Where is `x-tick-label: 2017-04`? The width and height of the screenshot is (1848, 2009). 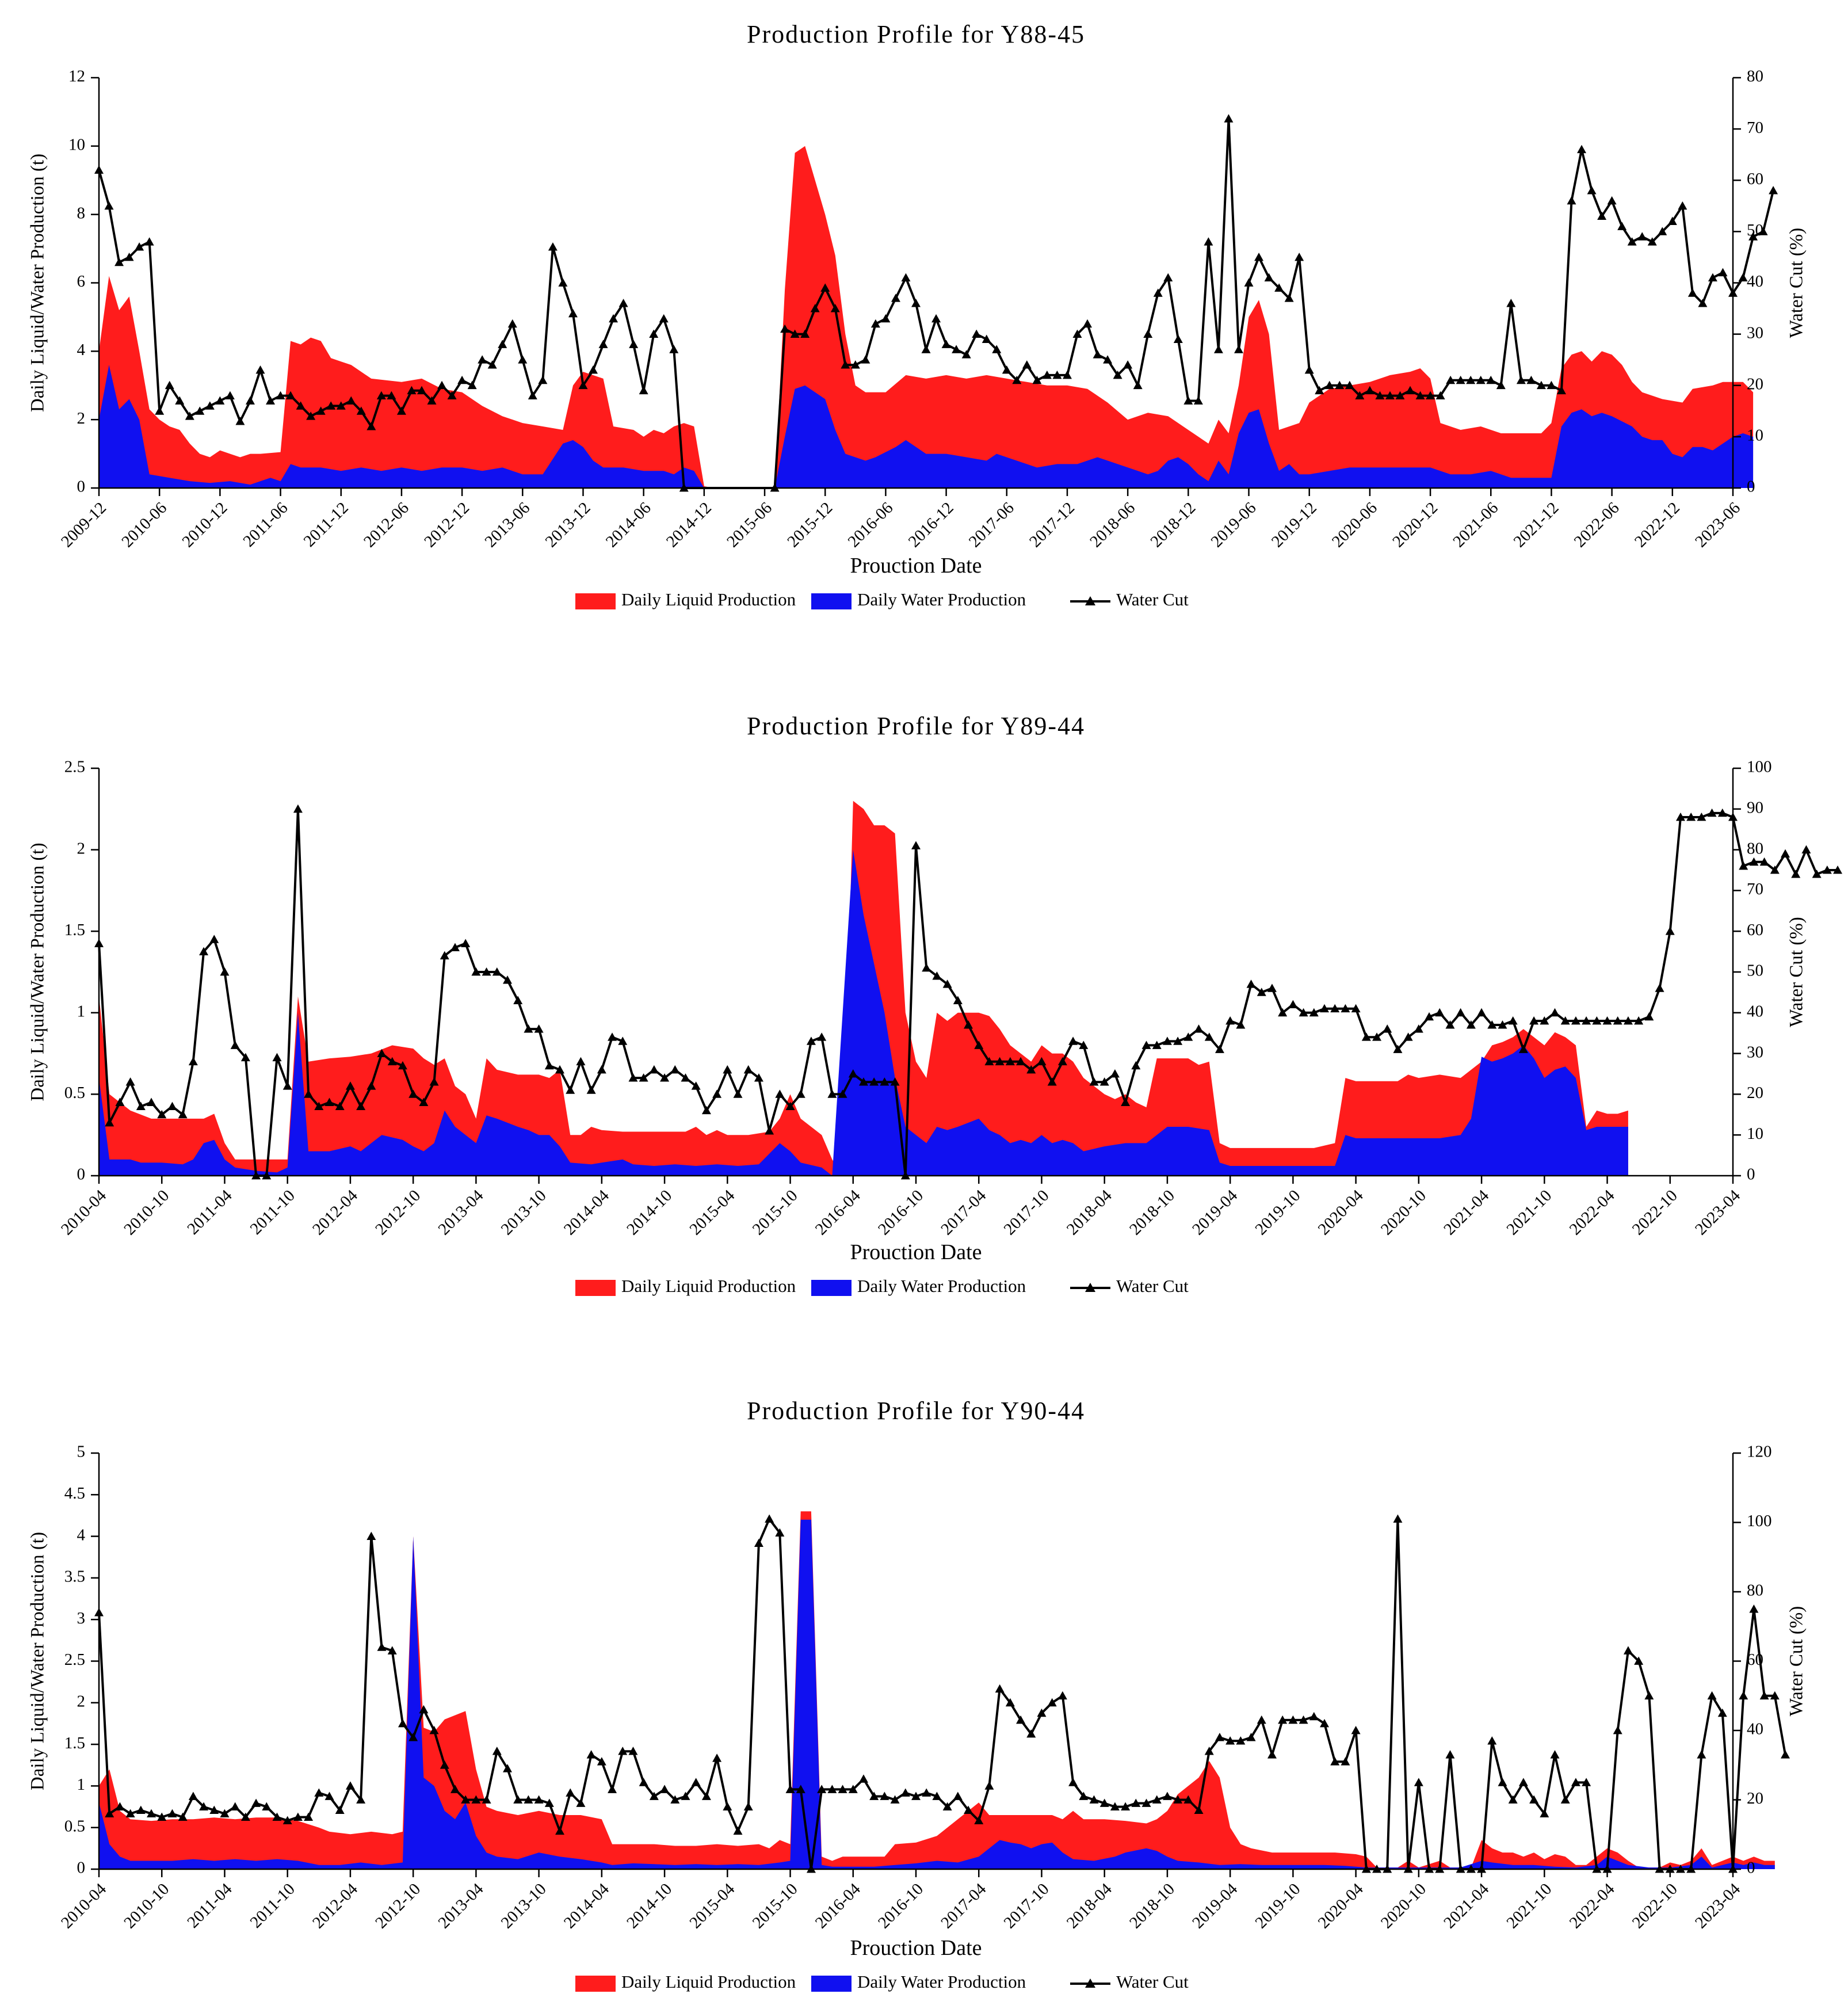
x-tick-label: 2017-04 is located at coordinates (963, 1212).